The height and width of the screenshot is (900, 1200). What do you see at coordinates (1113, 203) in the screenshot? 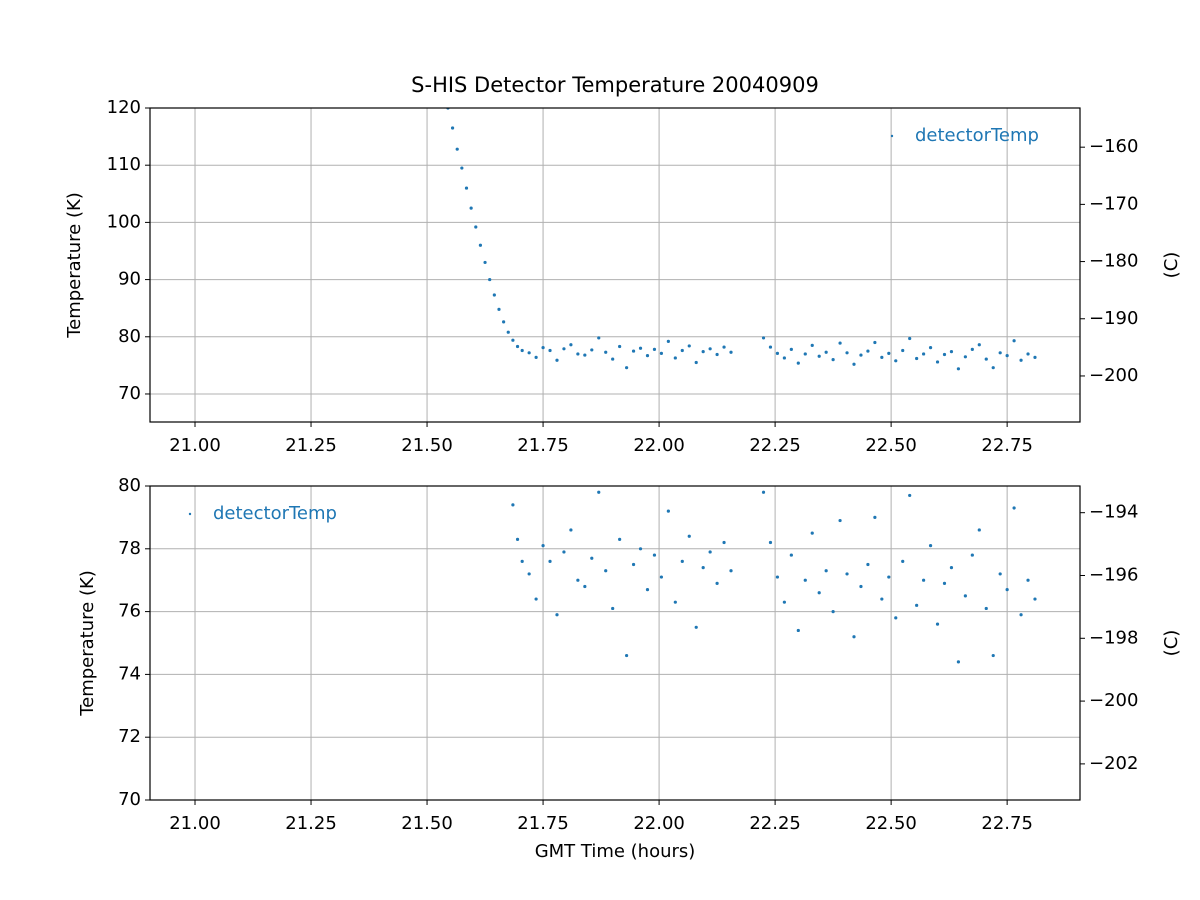
I see `y2-tick-label: −170` at bounding box center [1113, 203].